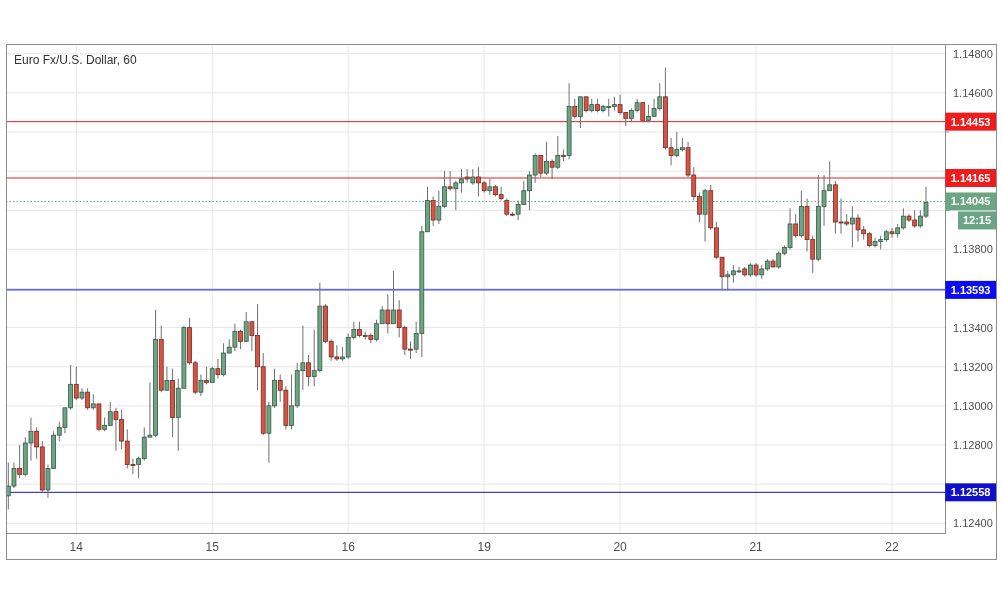 The width and height of the screenshot is (1002, 596). I want to click on x-tick-label: 22, so click(892, 547).